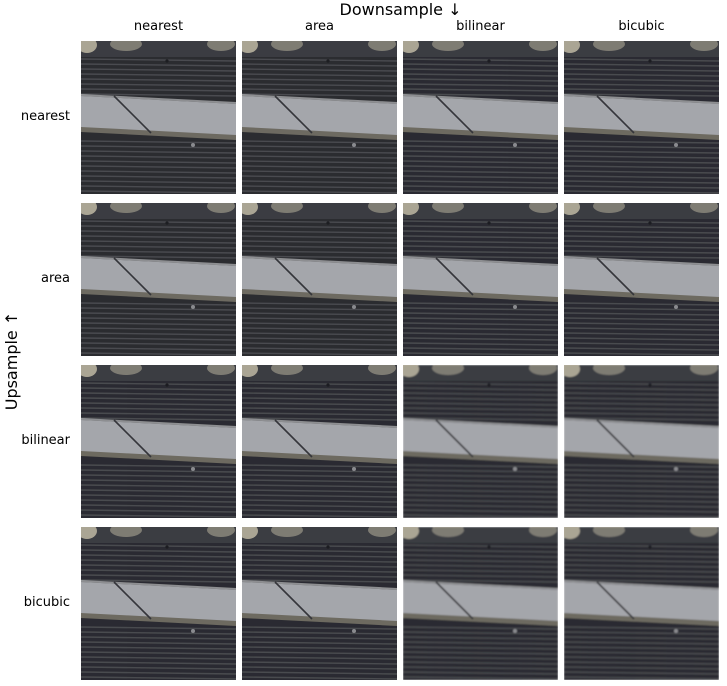 The height and width of the screenshot is (686, 727). Describe the element at coordinates (641, 279) in the screenshot. I see `image-tile-area-bicubic` at that location.